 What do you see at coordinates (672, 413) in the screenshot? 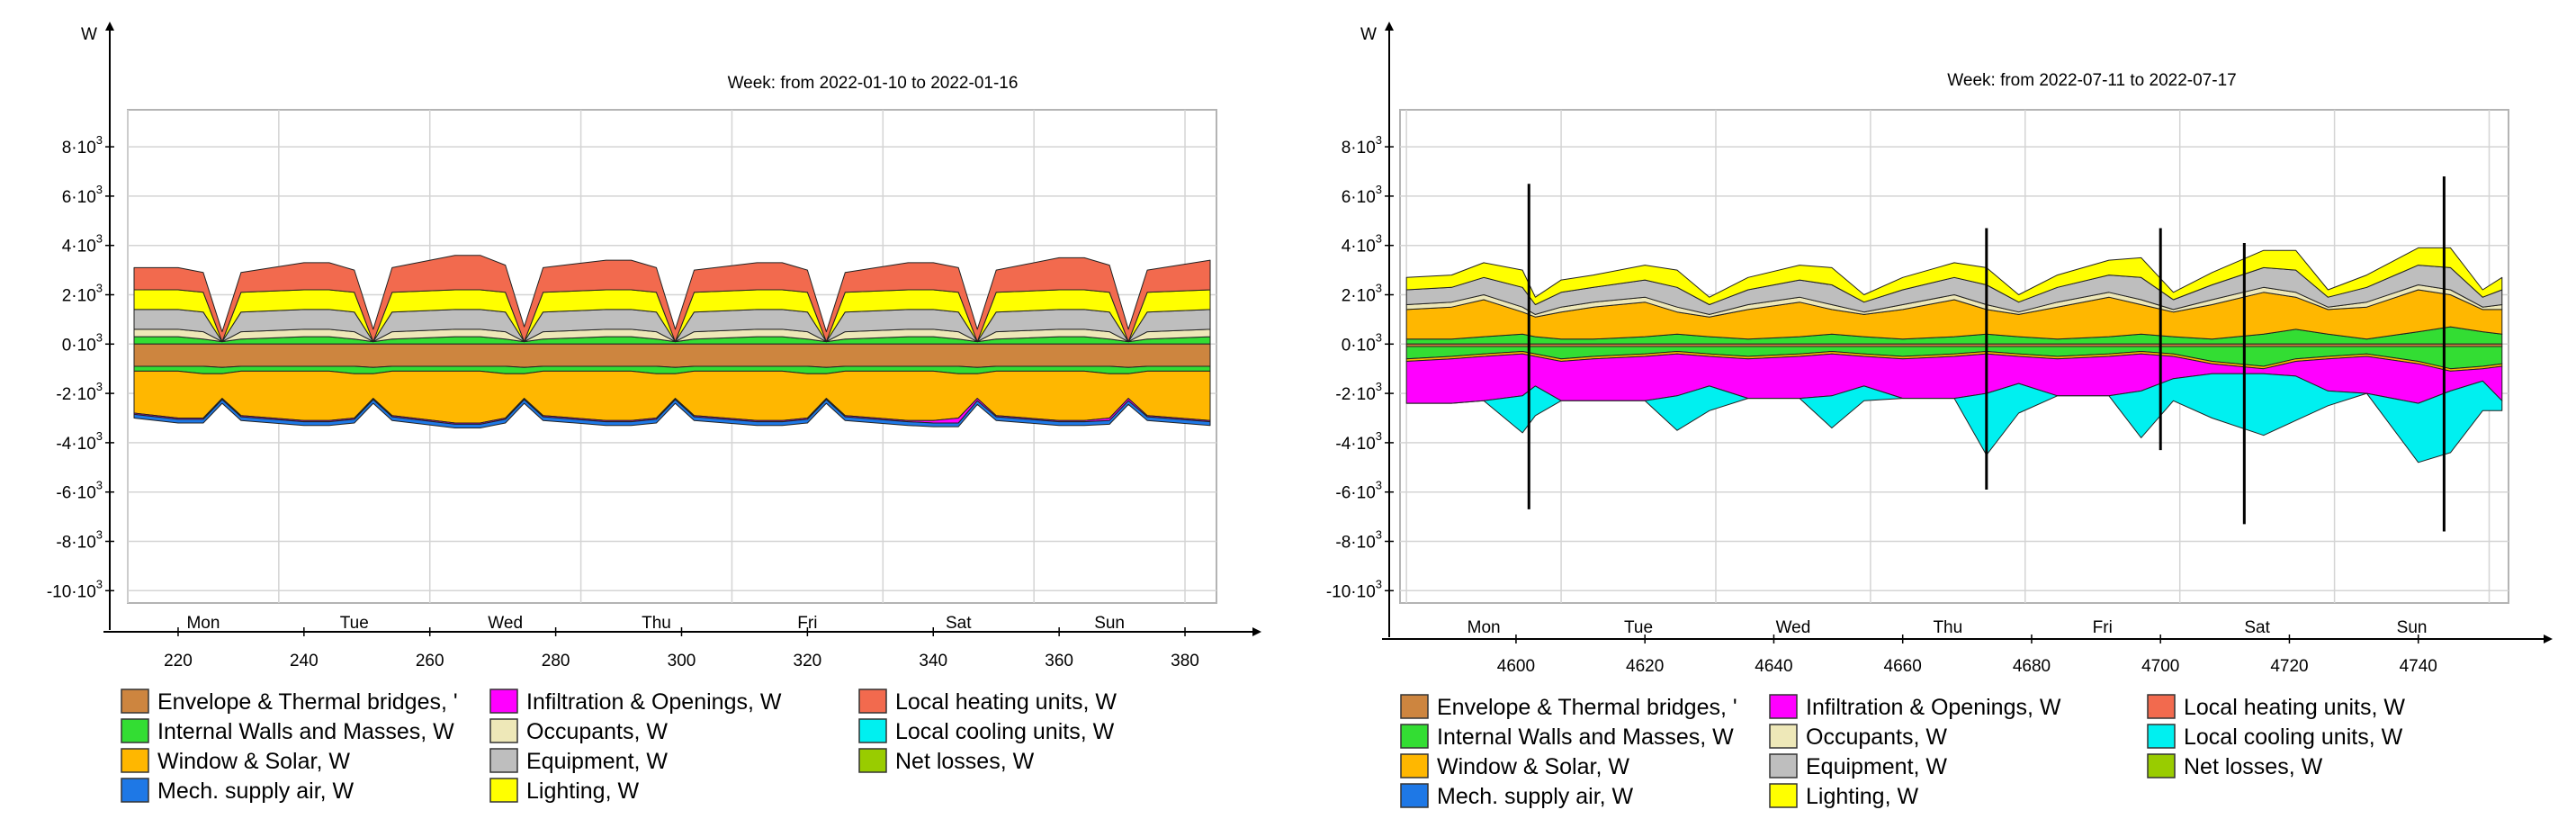
I see `area-negative-mech` at bounding box center [672, 413].